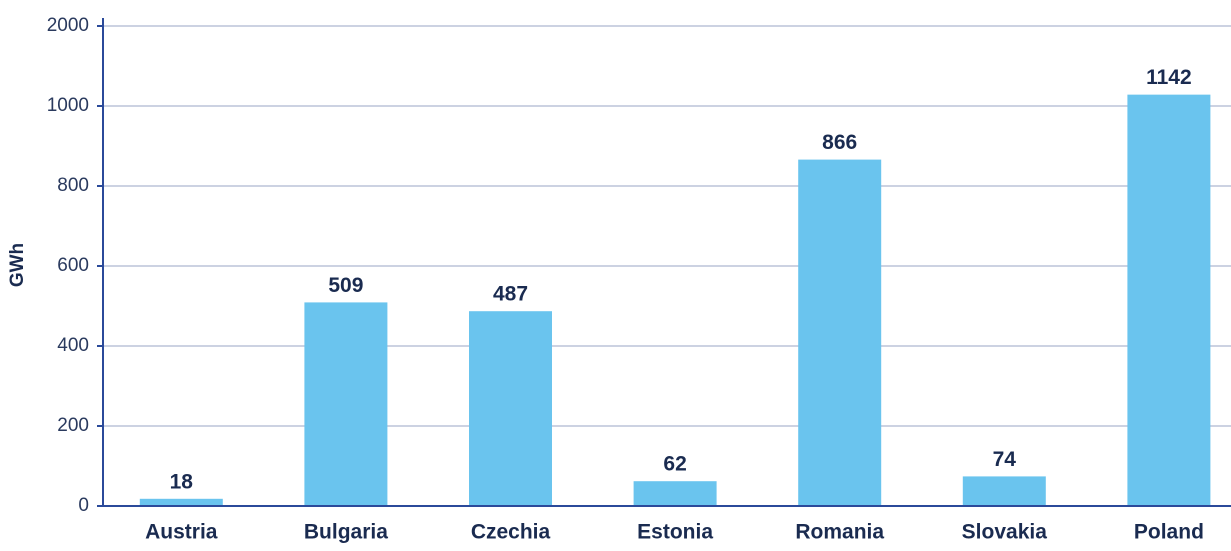 Image resolution: width=1231 pixels, height=551 pixels. I want to click on x-tick-label: Czechia, so click(511, 532).